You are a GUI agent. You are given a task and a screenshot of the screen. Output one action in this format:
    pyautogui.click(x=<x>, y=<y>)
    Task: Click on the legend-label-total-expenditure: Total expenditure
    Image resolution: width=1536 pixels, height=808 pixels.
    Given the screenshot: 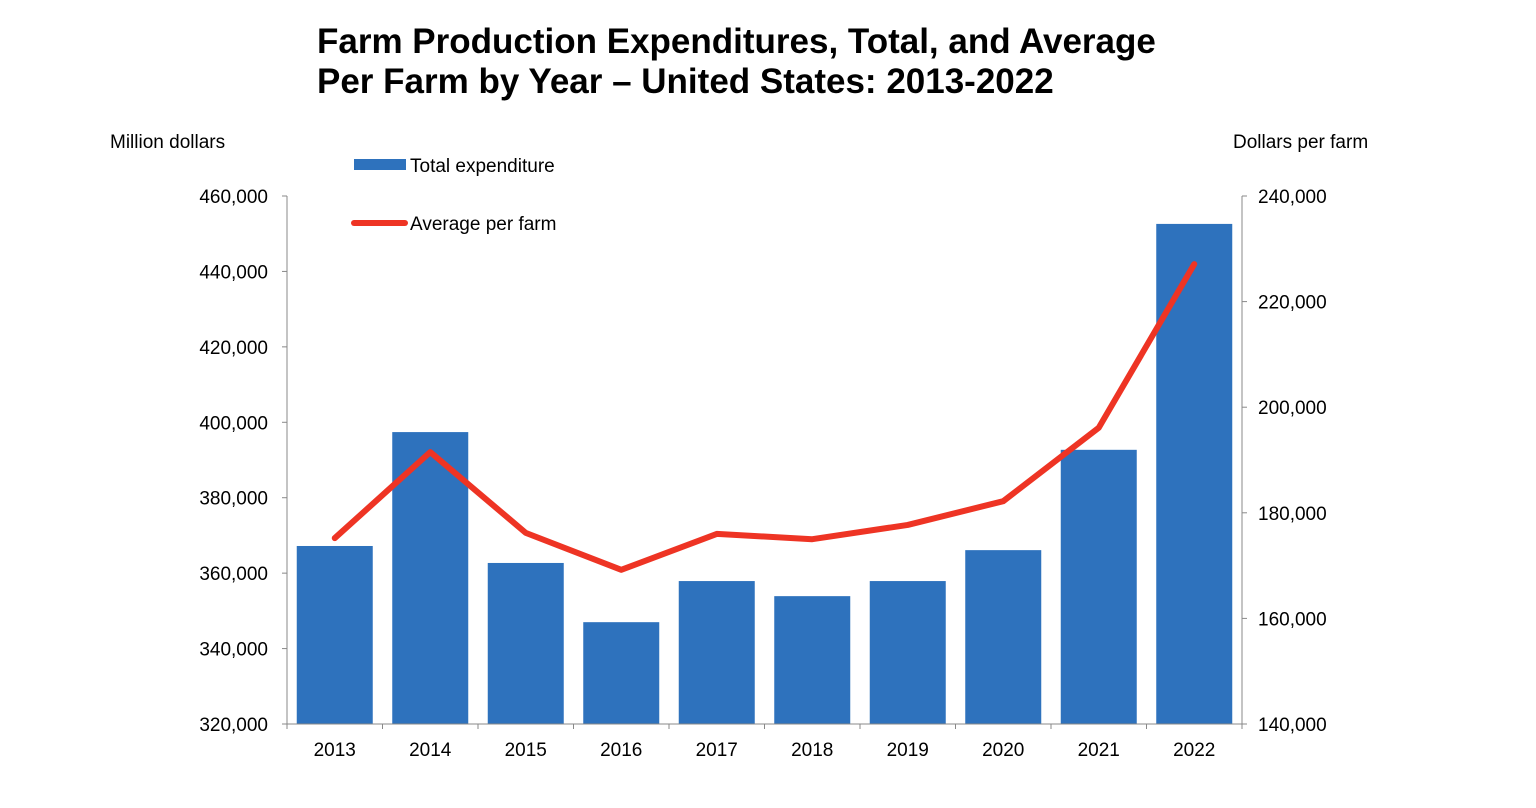 What is the action you would take?
    pyautogui.click(x=482, y=166)
    